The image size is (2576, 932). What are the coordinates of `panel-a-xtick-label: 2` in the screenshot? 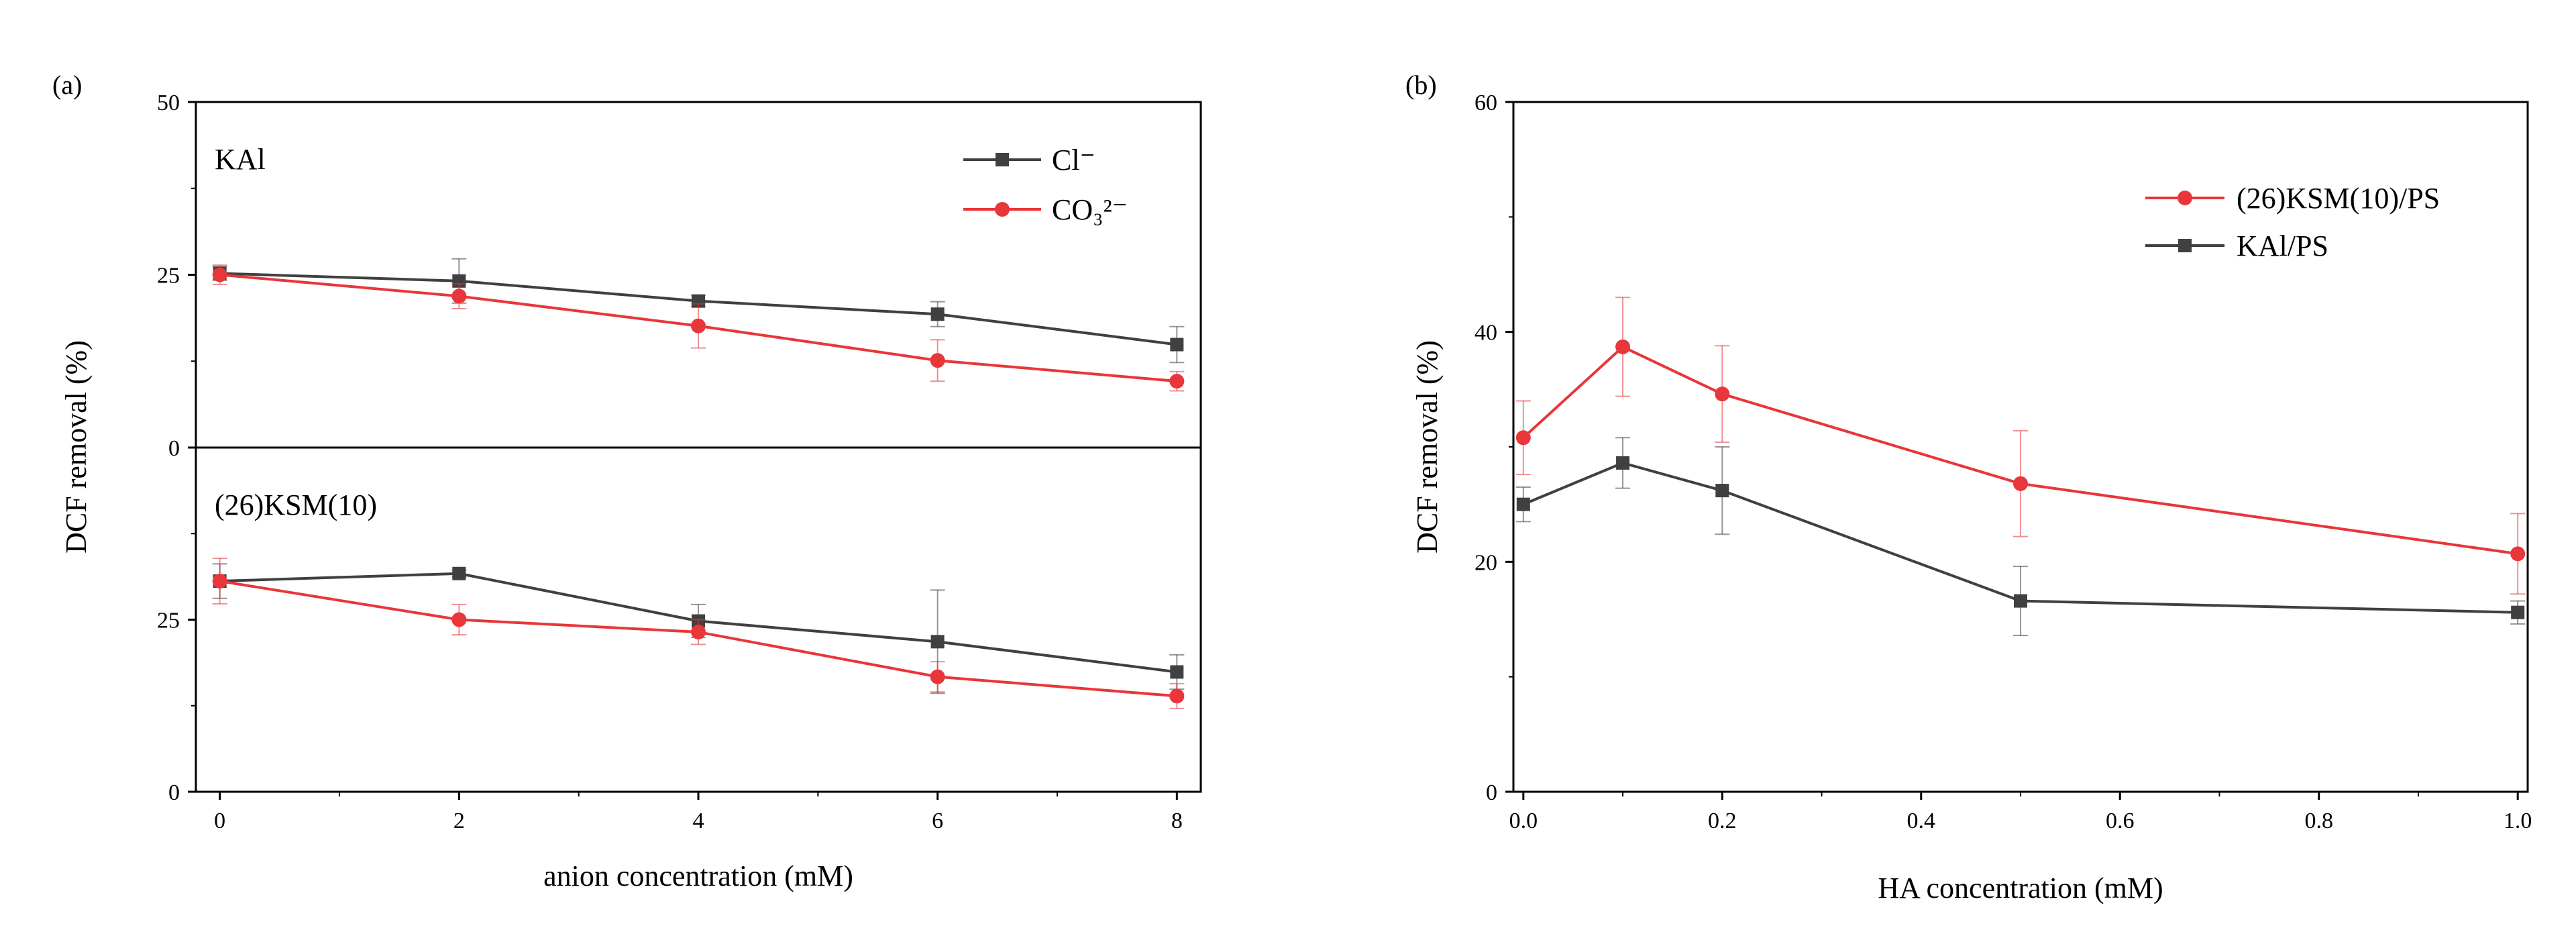 It's located at (459, 821).